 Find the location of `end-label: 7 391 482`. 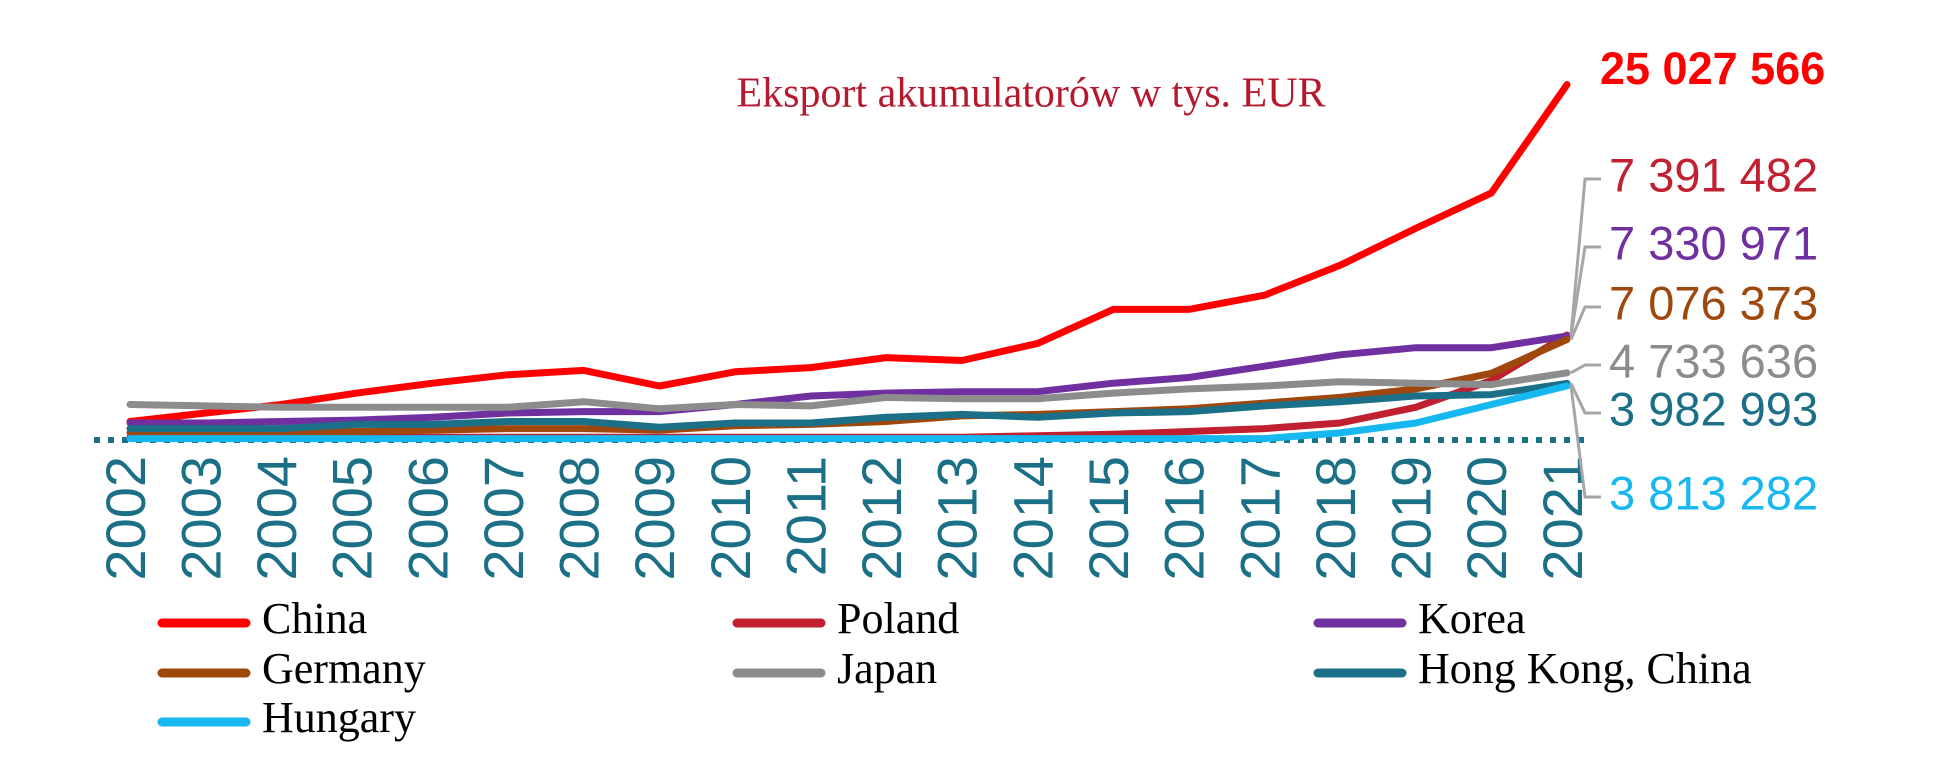

end-label: 7 391 482 is located at coordinates (1713, 174).